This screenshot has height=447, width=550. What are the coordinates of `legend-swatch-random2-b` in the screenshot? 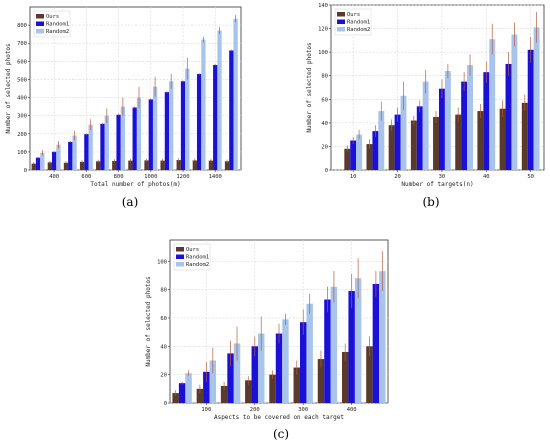 It's located at (341, 29).